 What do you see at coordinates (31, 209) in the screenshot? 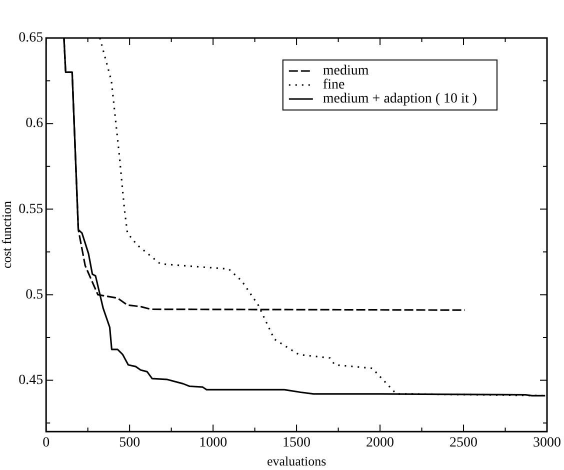
I see `y-tick-label: 0.55` at bounding box center [31, 209].